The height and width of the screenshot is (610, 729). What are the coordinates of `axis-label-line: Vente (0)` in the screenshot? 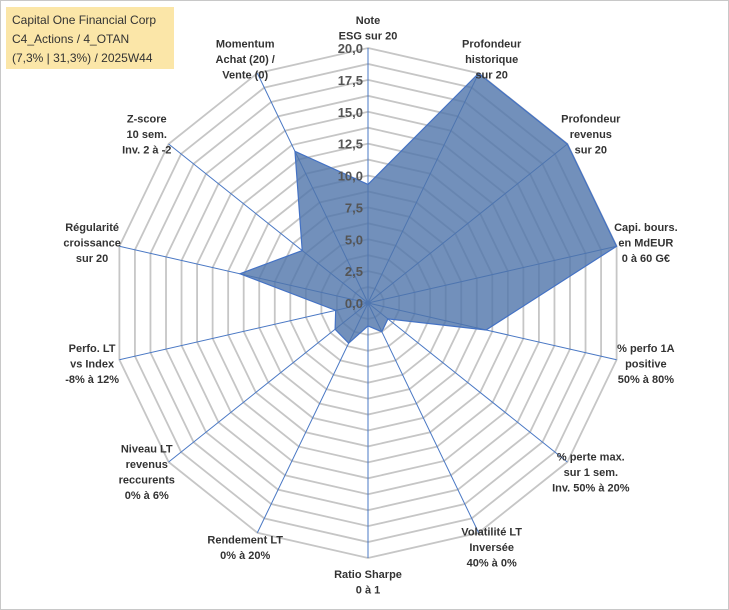 It's located at (245, 75).